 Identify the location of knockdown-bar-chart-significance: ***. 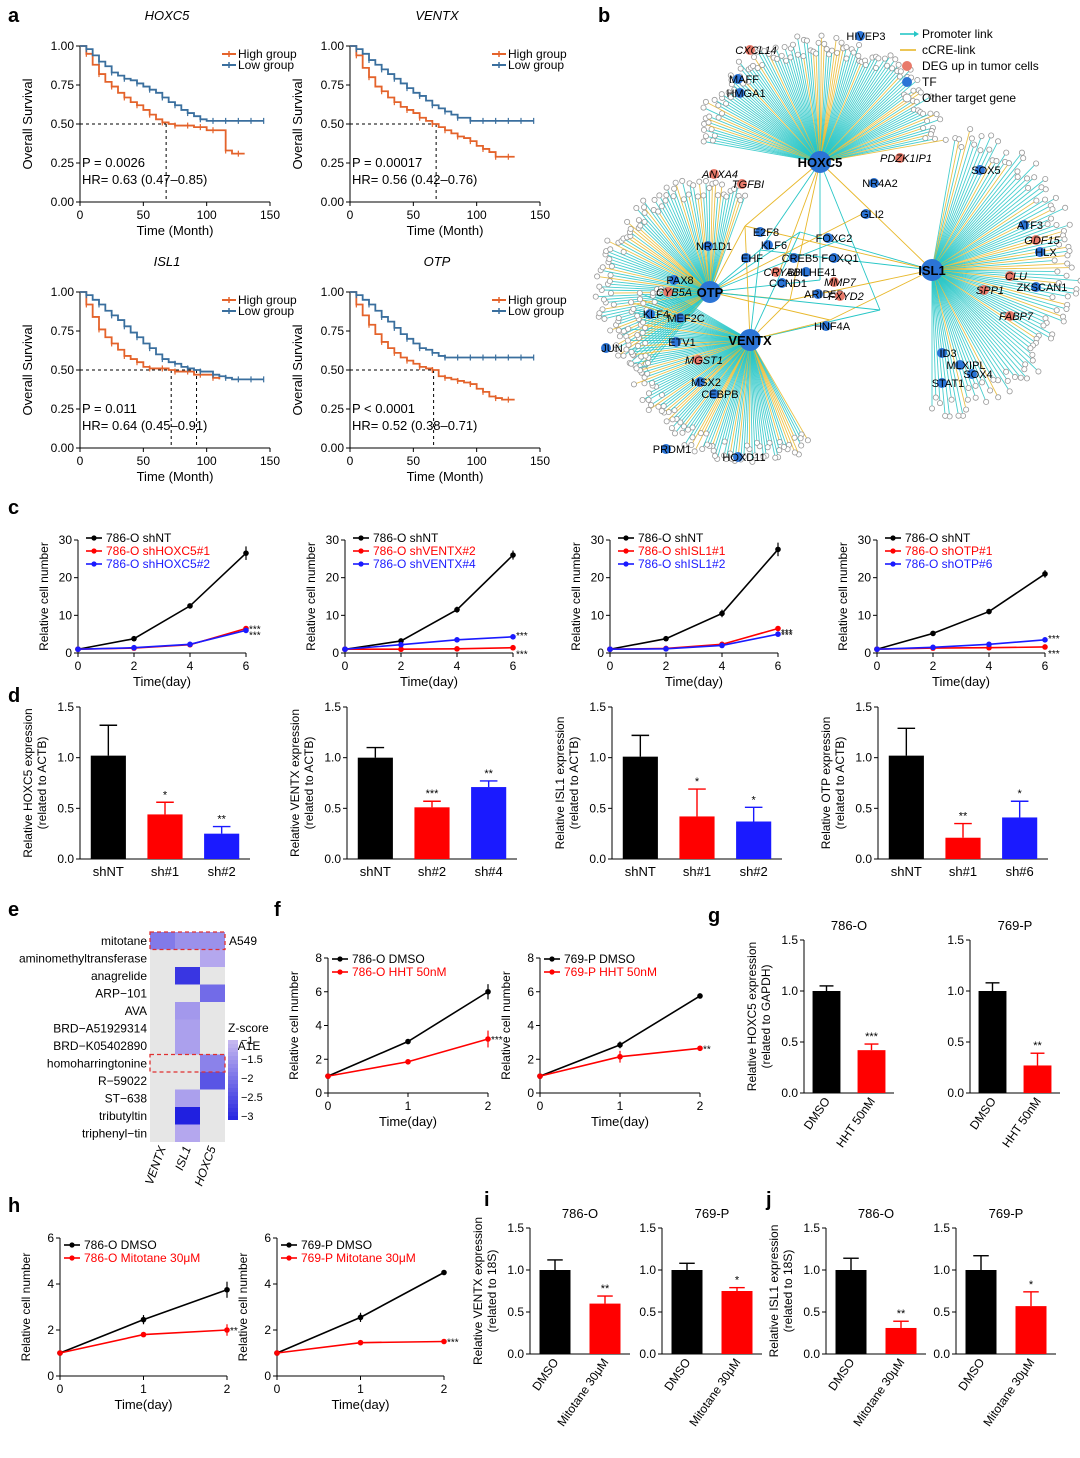
(433, 794).